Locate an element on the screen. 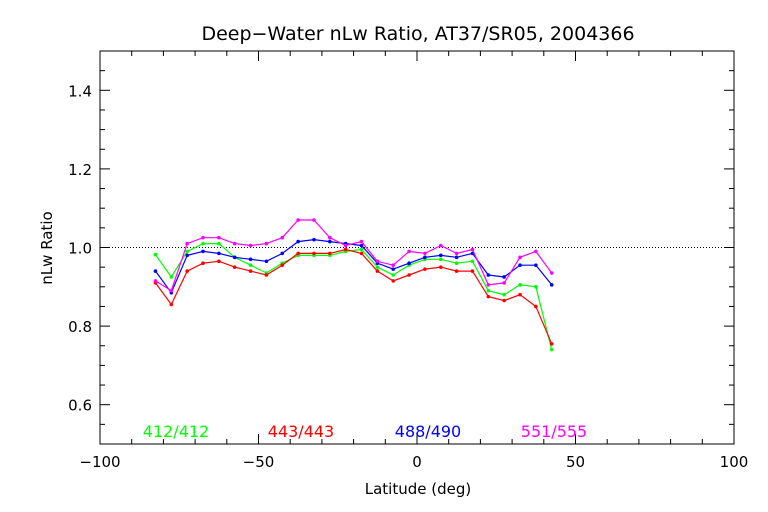 Image resolution: width=768 pixels, height=512 pixels. legend-label: 443/443 is located at coordinates (301, 431).